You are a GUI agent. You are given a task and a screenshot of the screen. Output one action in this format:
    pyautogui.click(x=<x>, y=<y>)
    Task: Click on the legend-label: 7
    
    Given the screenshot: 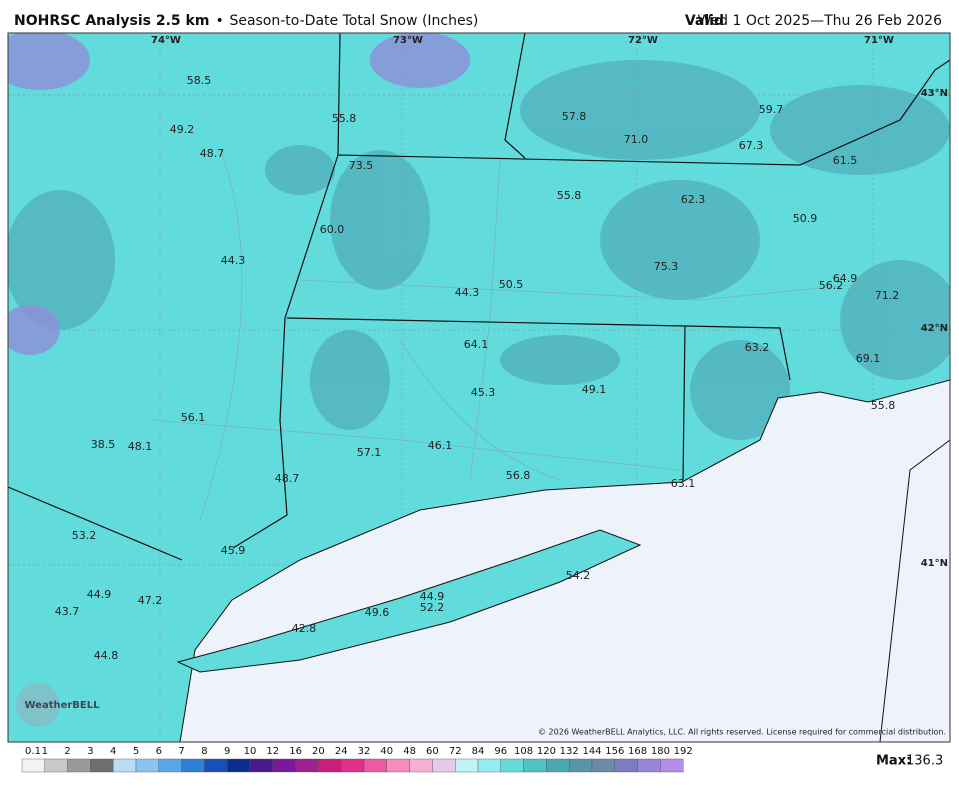 What is the action you would take?
    pyautogui.click(x=181, y=751)
    